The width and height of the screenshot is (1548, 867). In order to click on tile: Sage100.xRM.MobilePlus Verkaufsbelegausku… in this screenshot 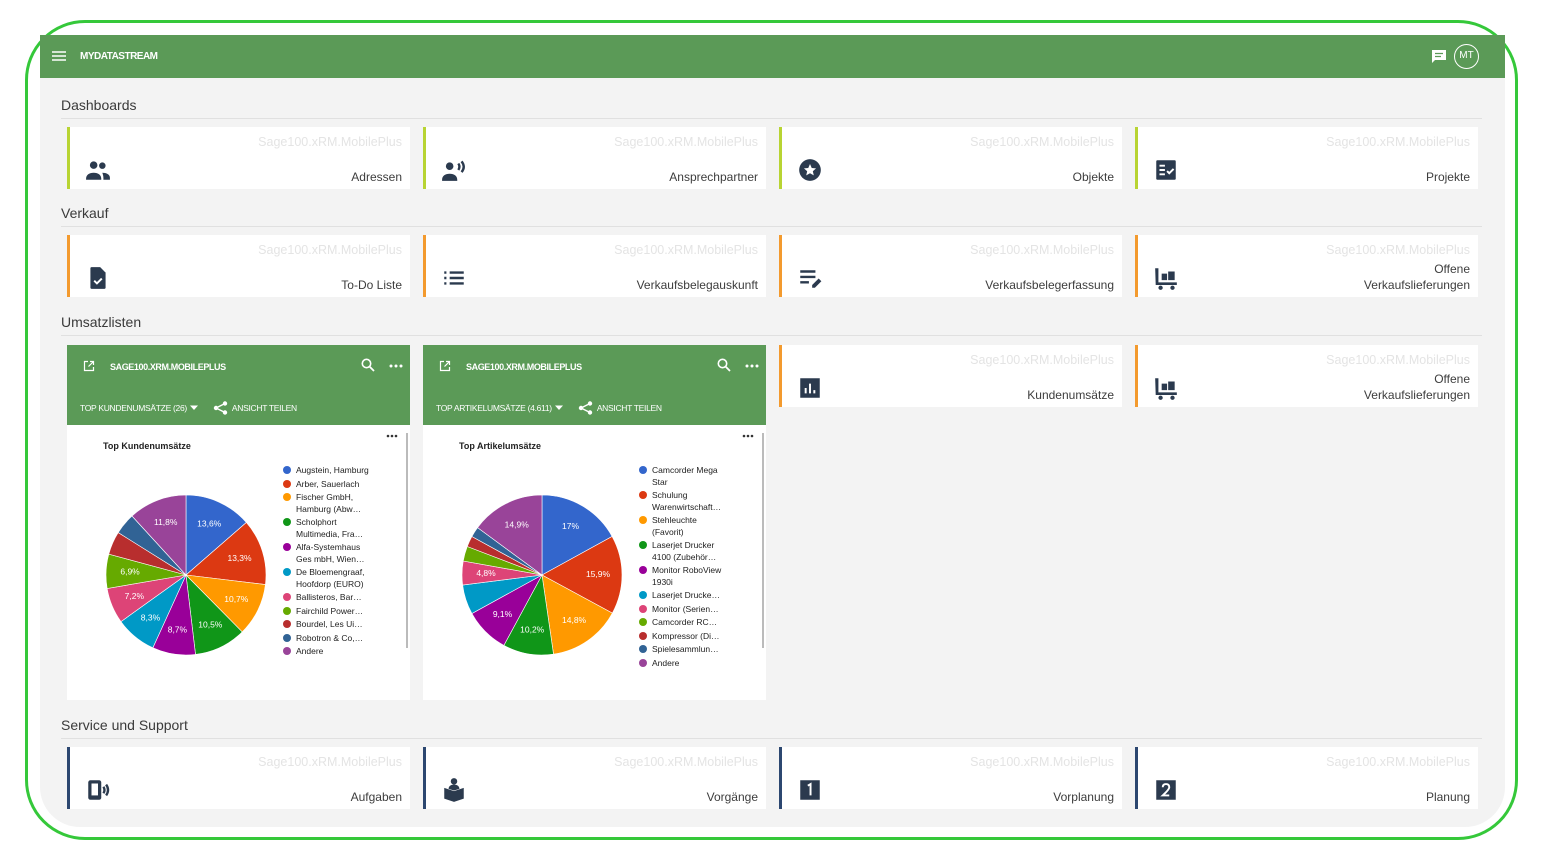, I will do `click(594, 266)`.